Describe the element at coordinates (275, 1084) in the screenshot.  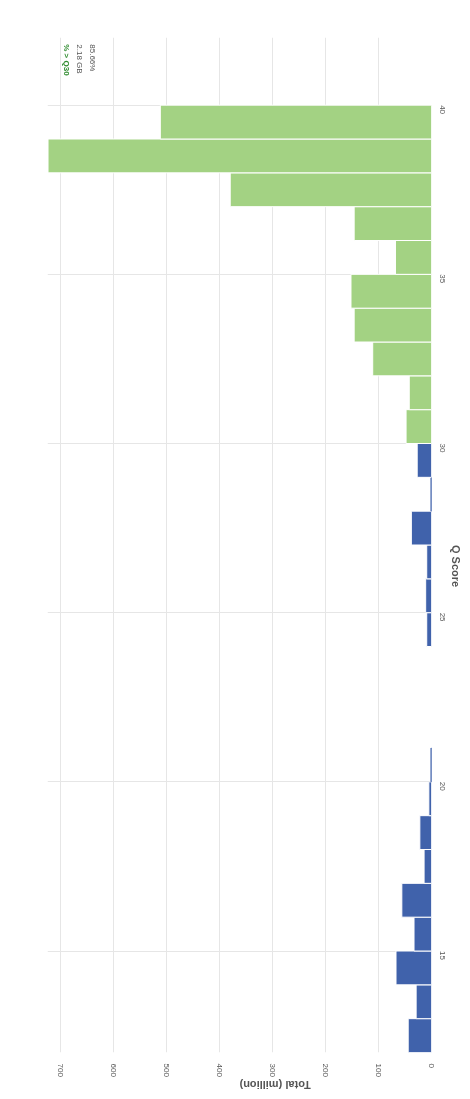
I see `x-axis-title: Total (million)` at that location.